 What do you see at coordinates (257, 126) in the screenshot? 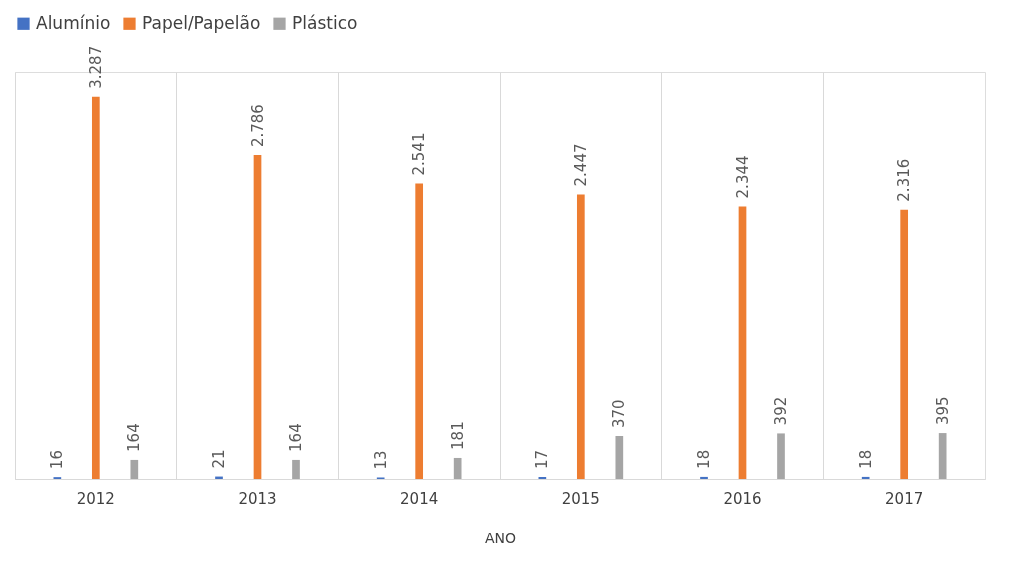
I see `data-label: 2.786` at bounding box center [257, 126].